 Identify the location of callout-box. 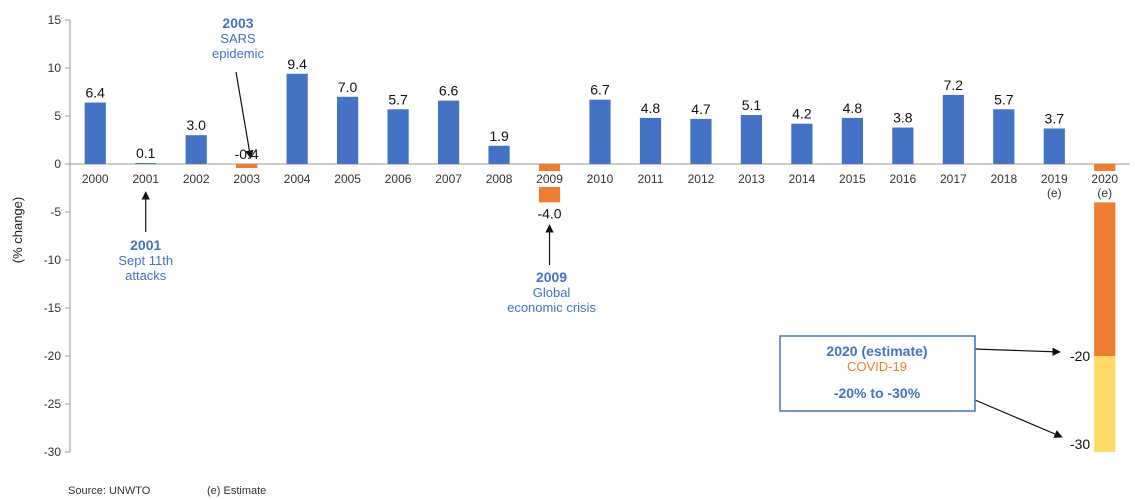
(877, 373).